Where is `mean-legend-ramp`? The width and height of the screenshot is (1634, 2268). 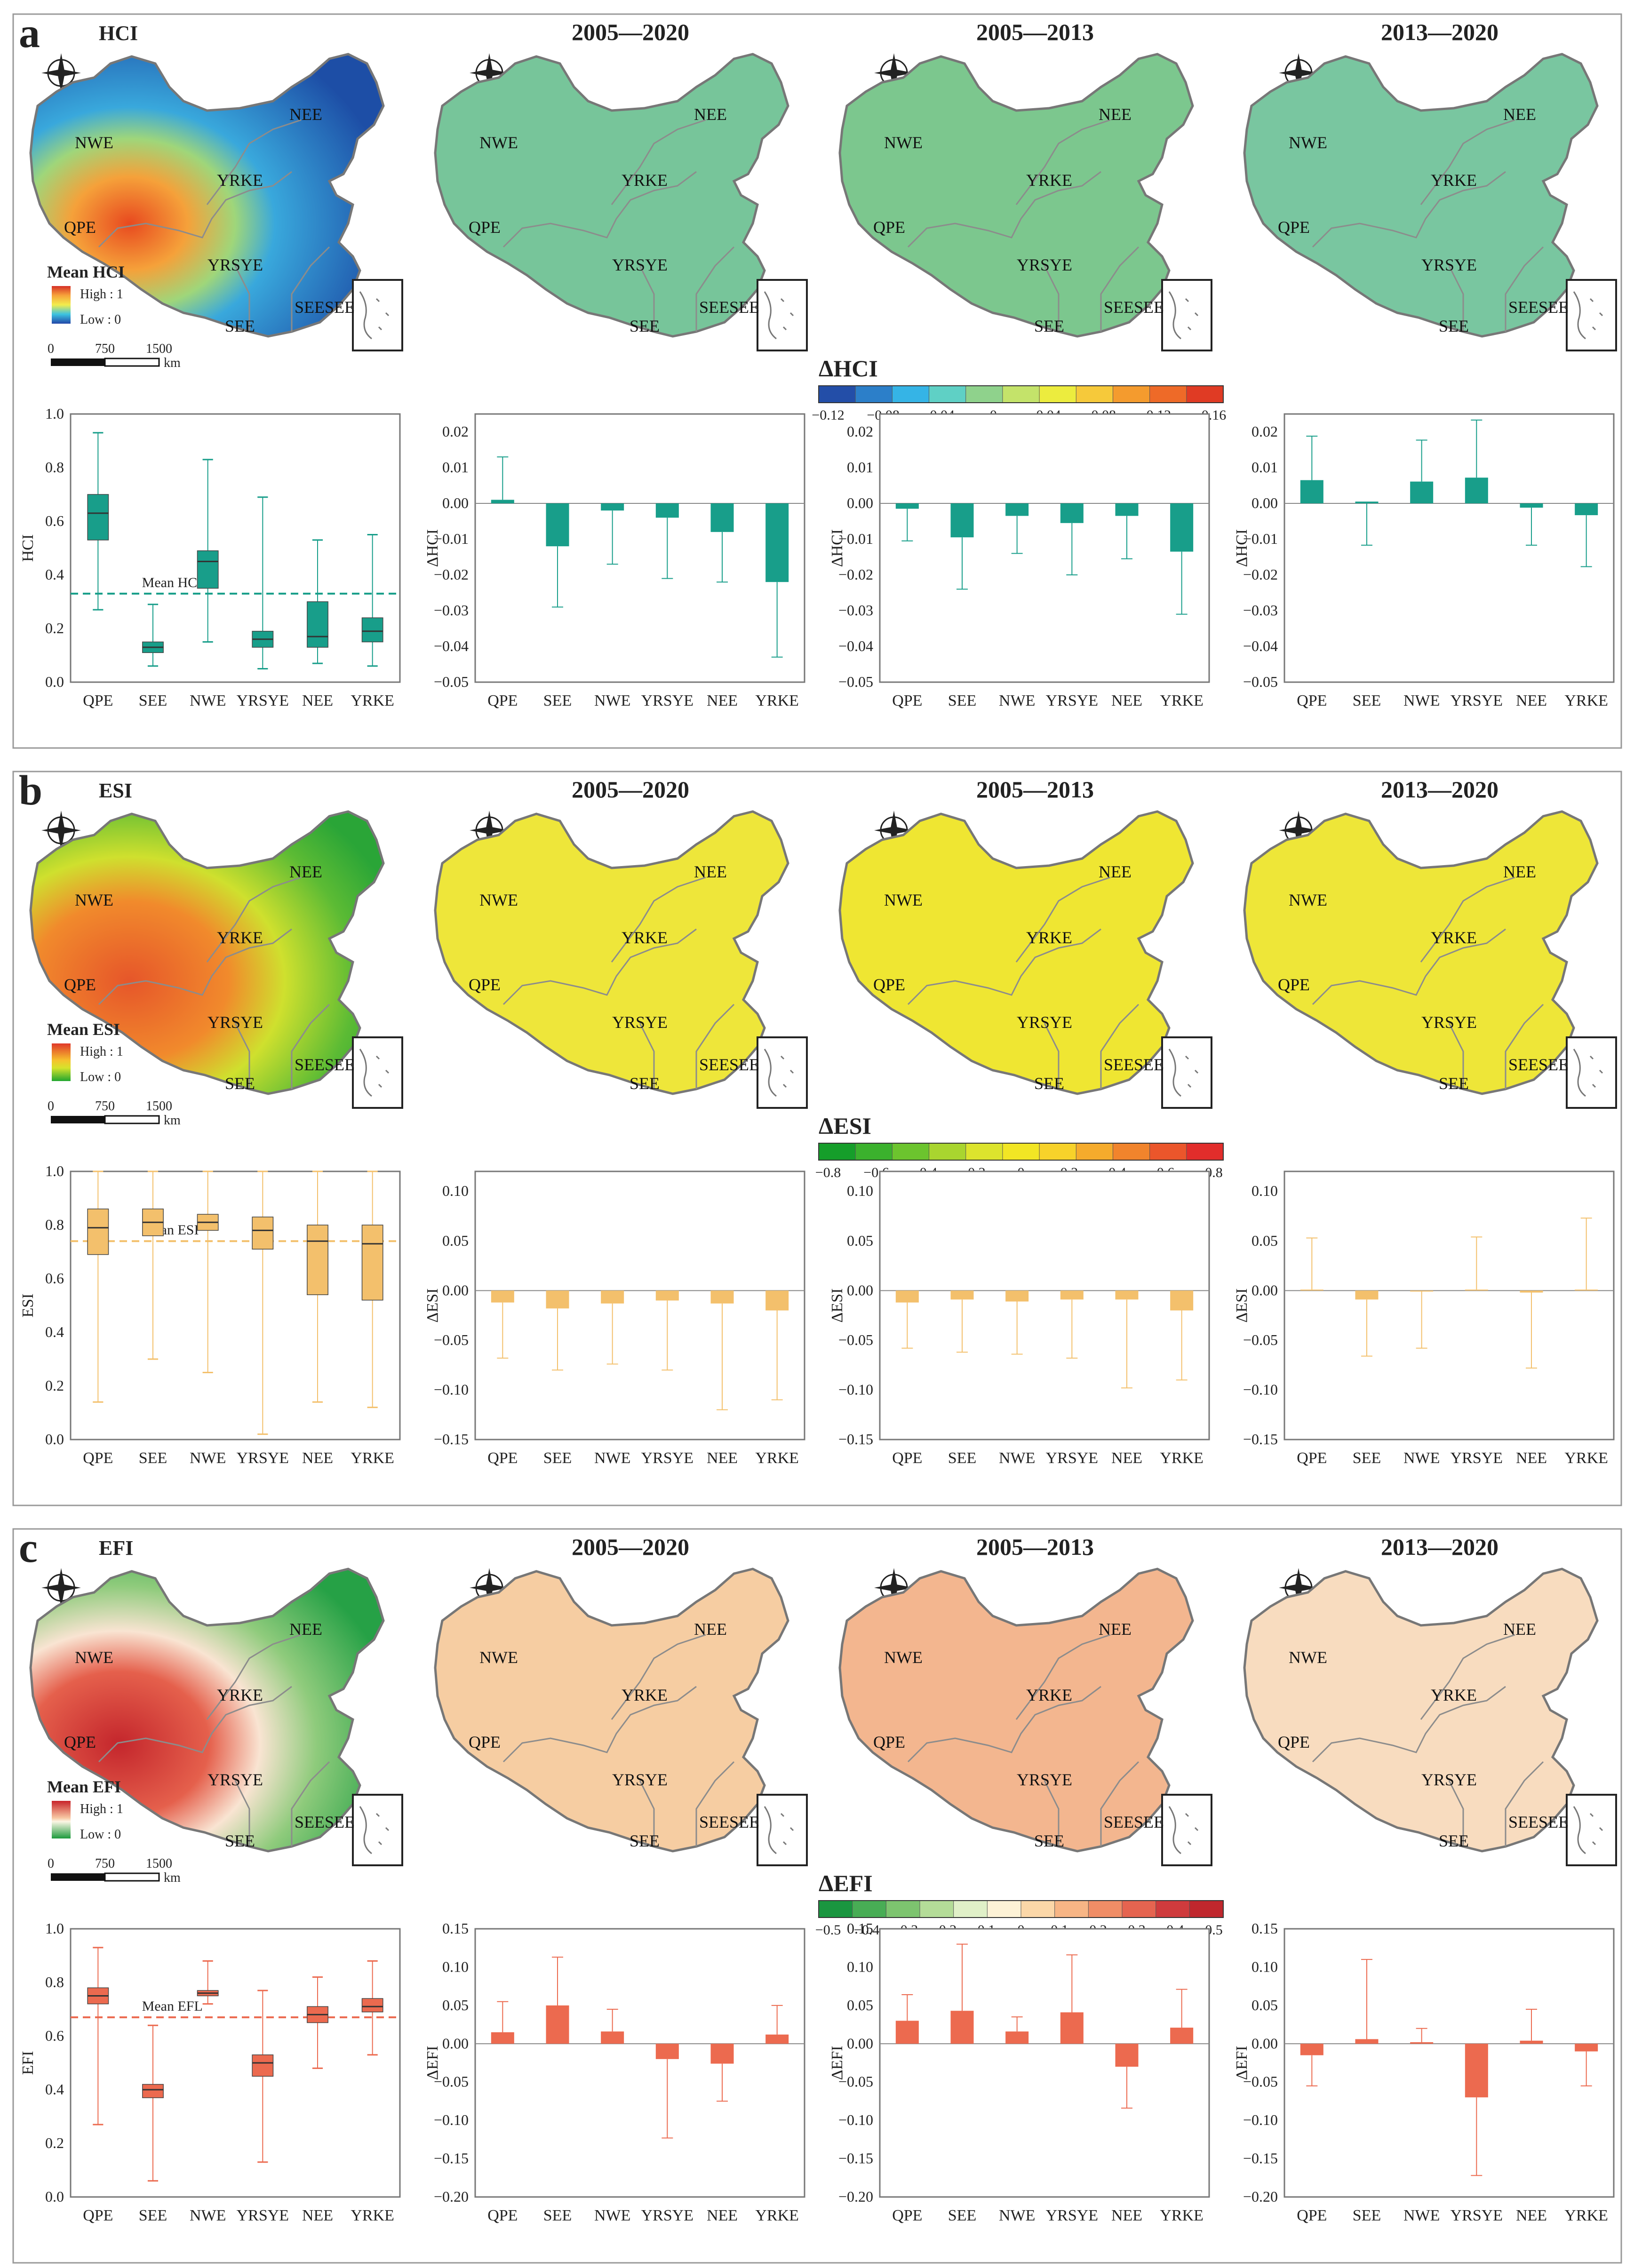
mean-legend-ramp is located at coordinates (61, 1062).